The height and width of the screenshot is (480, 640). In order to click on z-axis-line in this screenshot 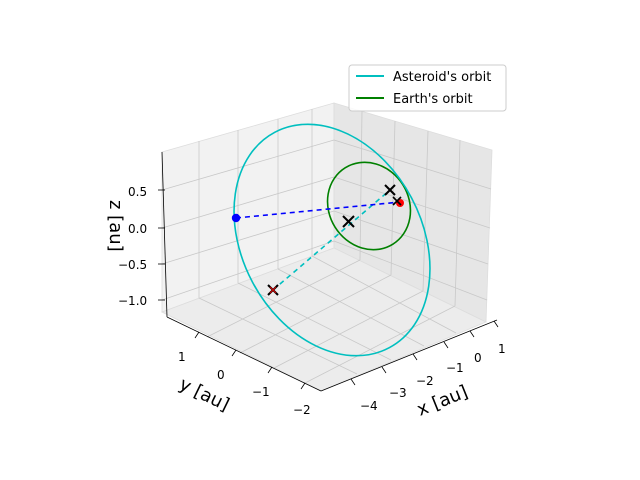, I will do `click(164, 234)`.